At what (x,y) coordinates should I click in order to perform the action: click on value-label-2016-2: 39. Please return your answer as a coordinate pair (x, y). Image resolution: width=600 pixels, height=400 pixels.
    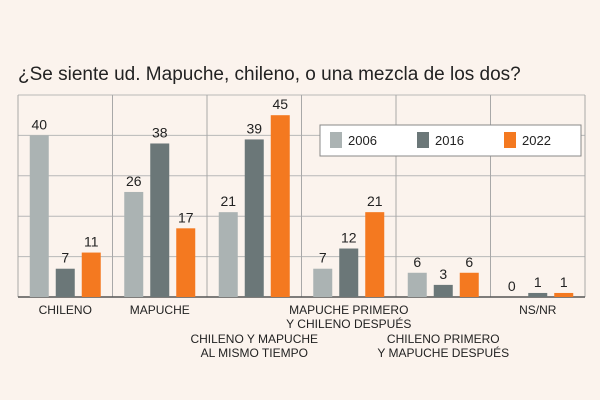
    Looking at the image, I should click on (254, 128).